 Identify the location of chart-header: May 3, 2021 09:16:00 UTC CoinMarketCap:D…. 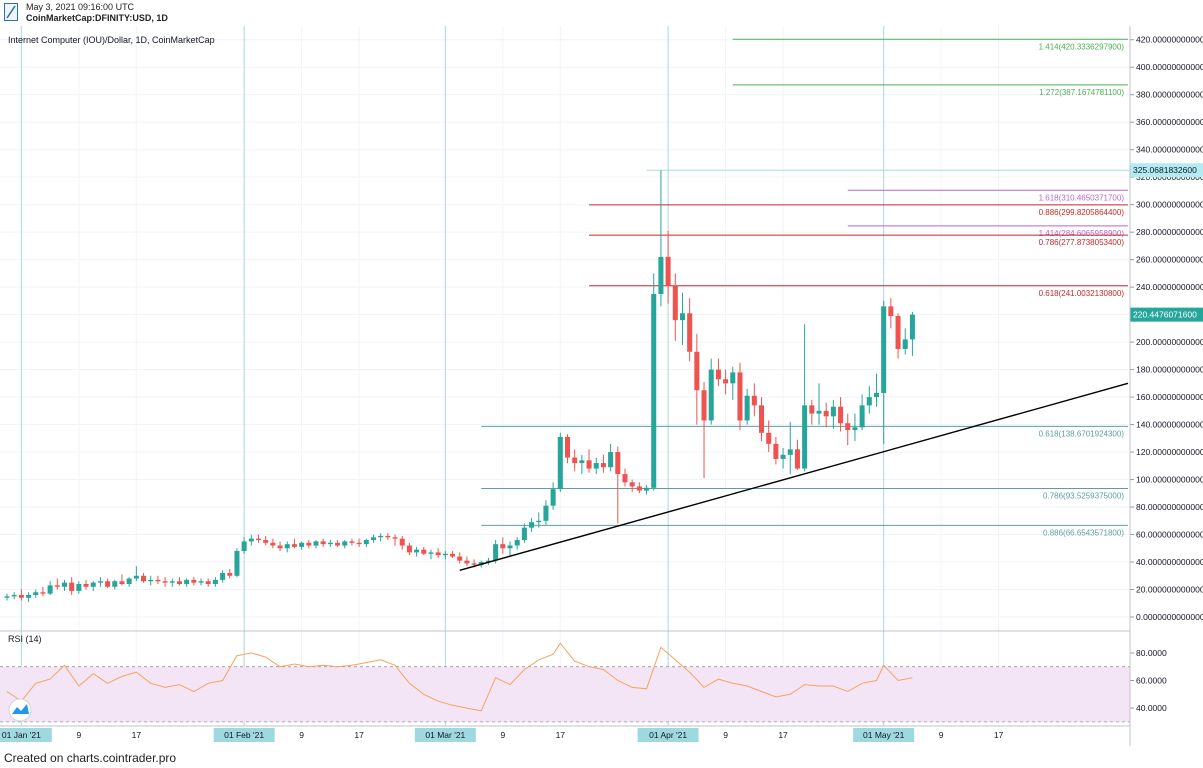
(601, 13).